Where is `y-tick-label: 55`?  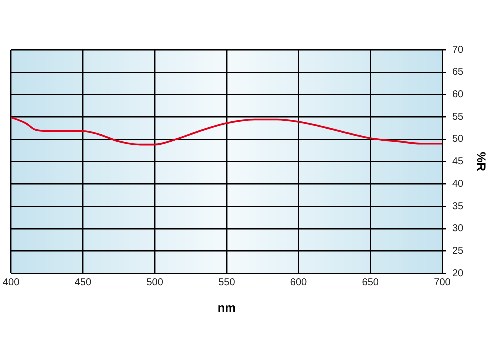 y-tick-label: 55 is located at coordinates (458, 117).